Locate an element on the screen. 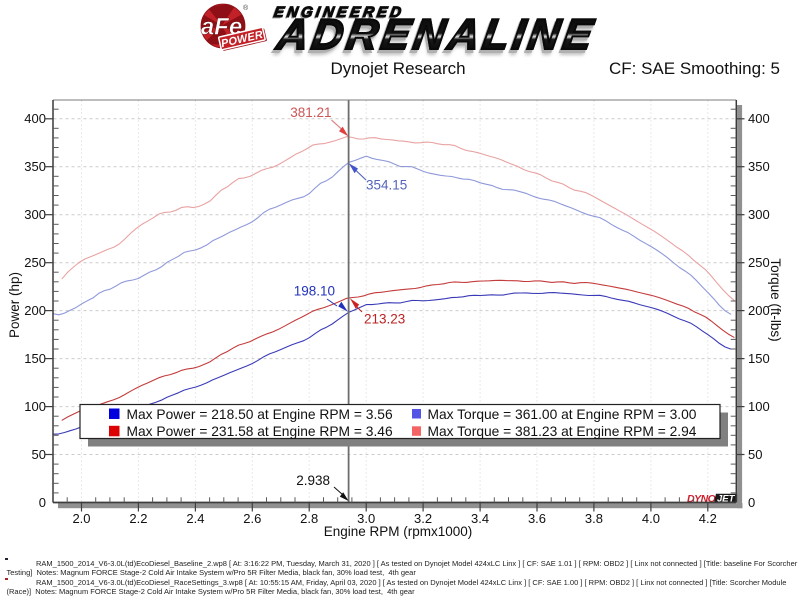 Image resolution: width=800 pixels, height=600 pixels. svg-text: 2.6 is located at coordinates (252, 518).